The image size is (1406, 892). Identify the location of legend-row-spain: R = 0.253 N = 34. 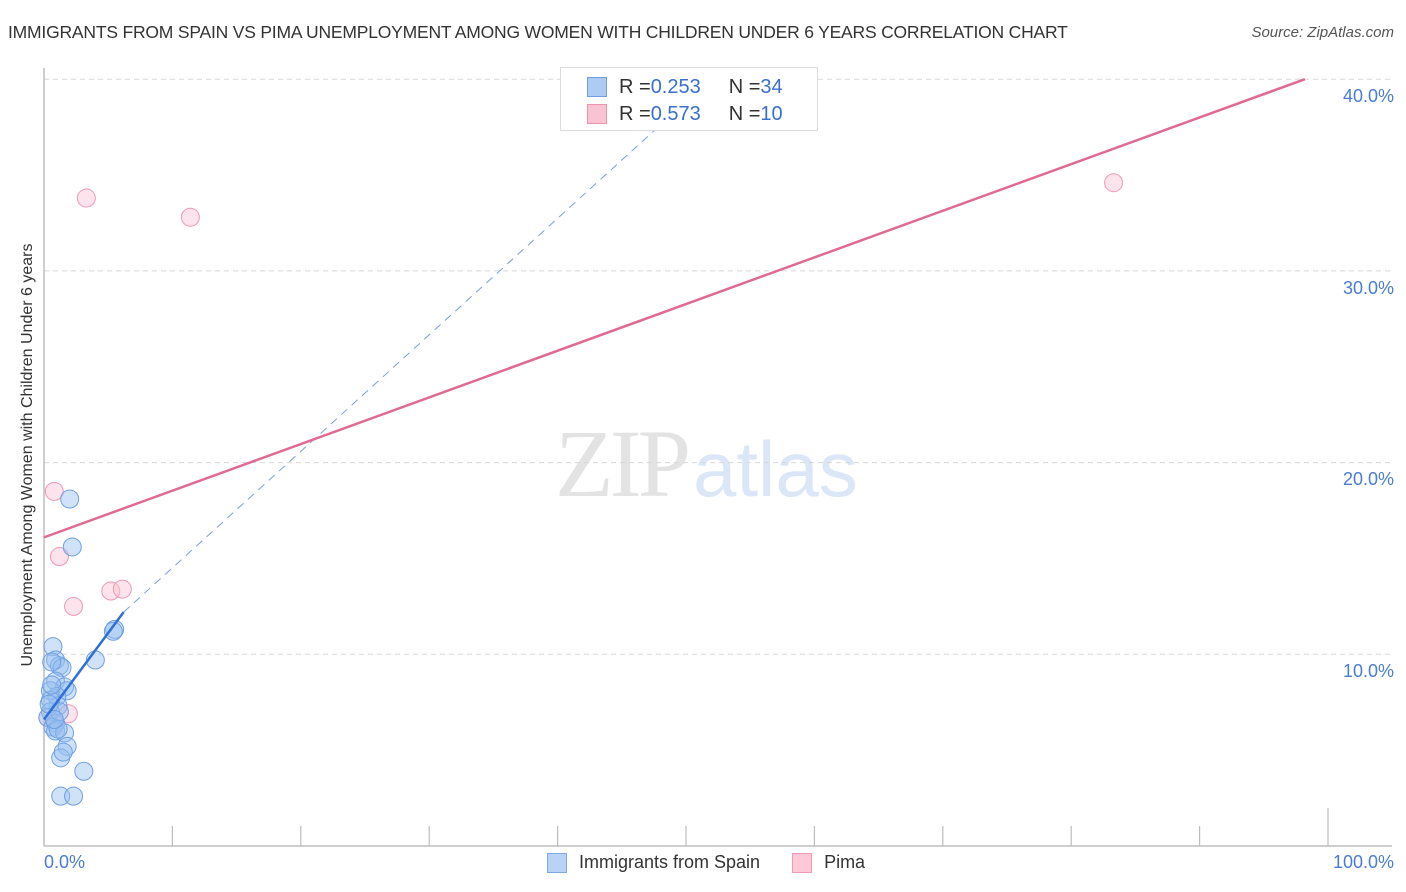
(685, 87).